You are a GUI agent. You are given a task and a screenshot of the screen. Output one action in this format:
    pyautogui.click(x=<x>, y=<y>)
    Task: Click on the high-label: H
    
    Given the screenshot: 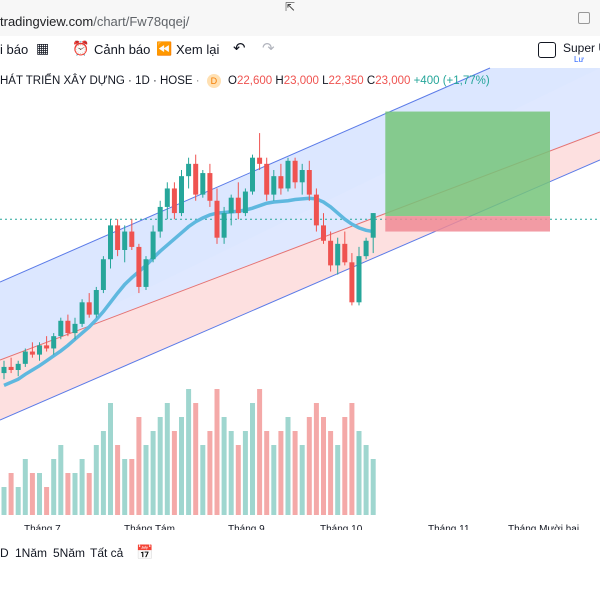 What is the action you would take?
    pyautogui.click(x=279, y=81)
    